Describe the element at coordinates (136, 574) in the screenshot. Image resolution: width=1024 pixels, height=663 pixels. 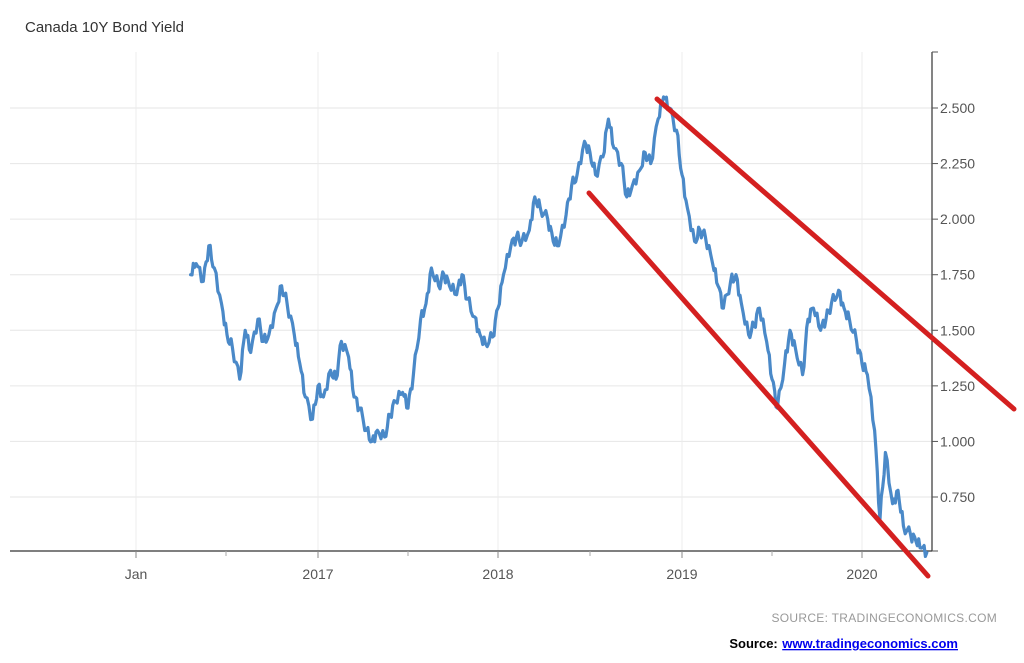
I see `x-tick-label: Jan` at that location.